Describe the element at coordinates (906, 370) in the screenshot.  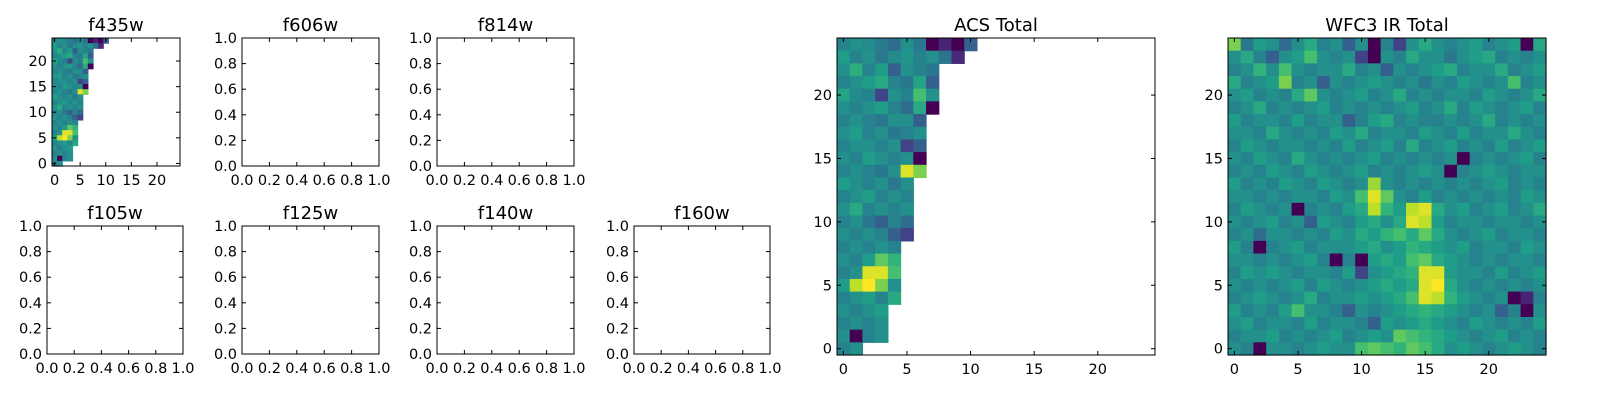
I see `x-tick-label: 5` at that location.